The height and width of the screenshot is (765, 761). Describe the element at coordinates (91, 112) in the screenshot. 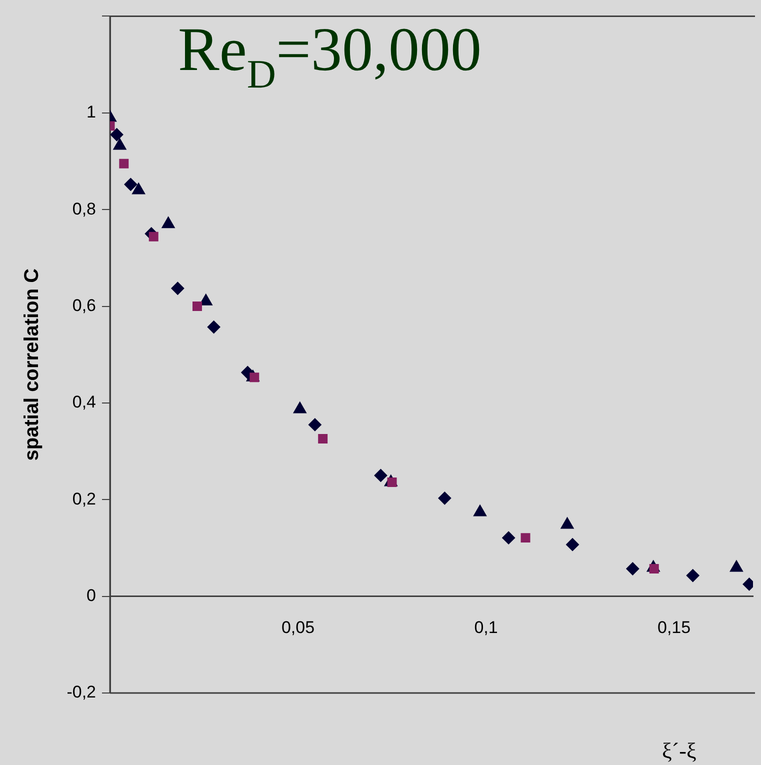

I see `y-tick-label: 1` at that location.